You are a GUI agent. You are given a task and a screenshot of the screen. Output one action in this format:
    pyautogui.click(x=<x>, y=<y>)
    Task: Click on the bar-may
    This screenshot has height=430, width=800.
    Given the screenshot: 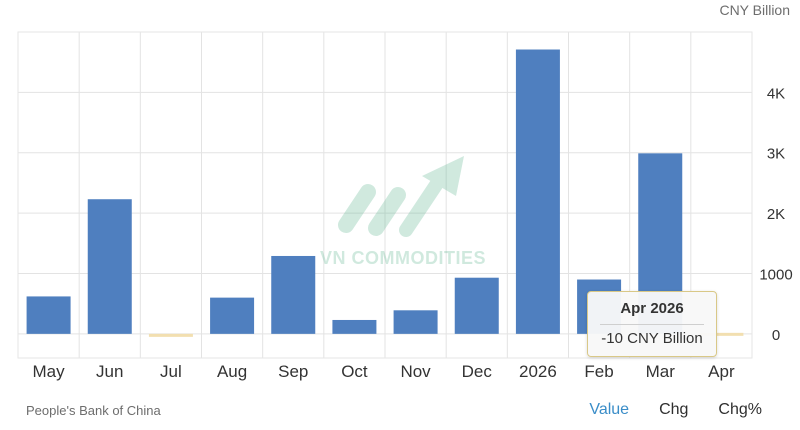 What is the action you would take?
    pyautogui.click(x=48, y=315)
    